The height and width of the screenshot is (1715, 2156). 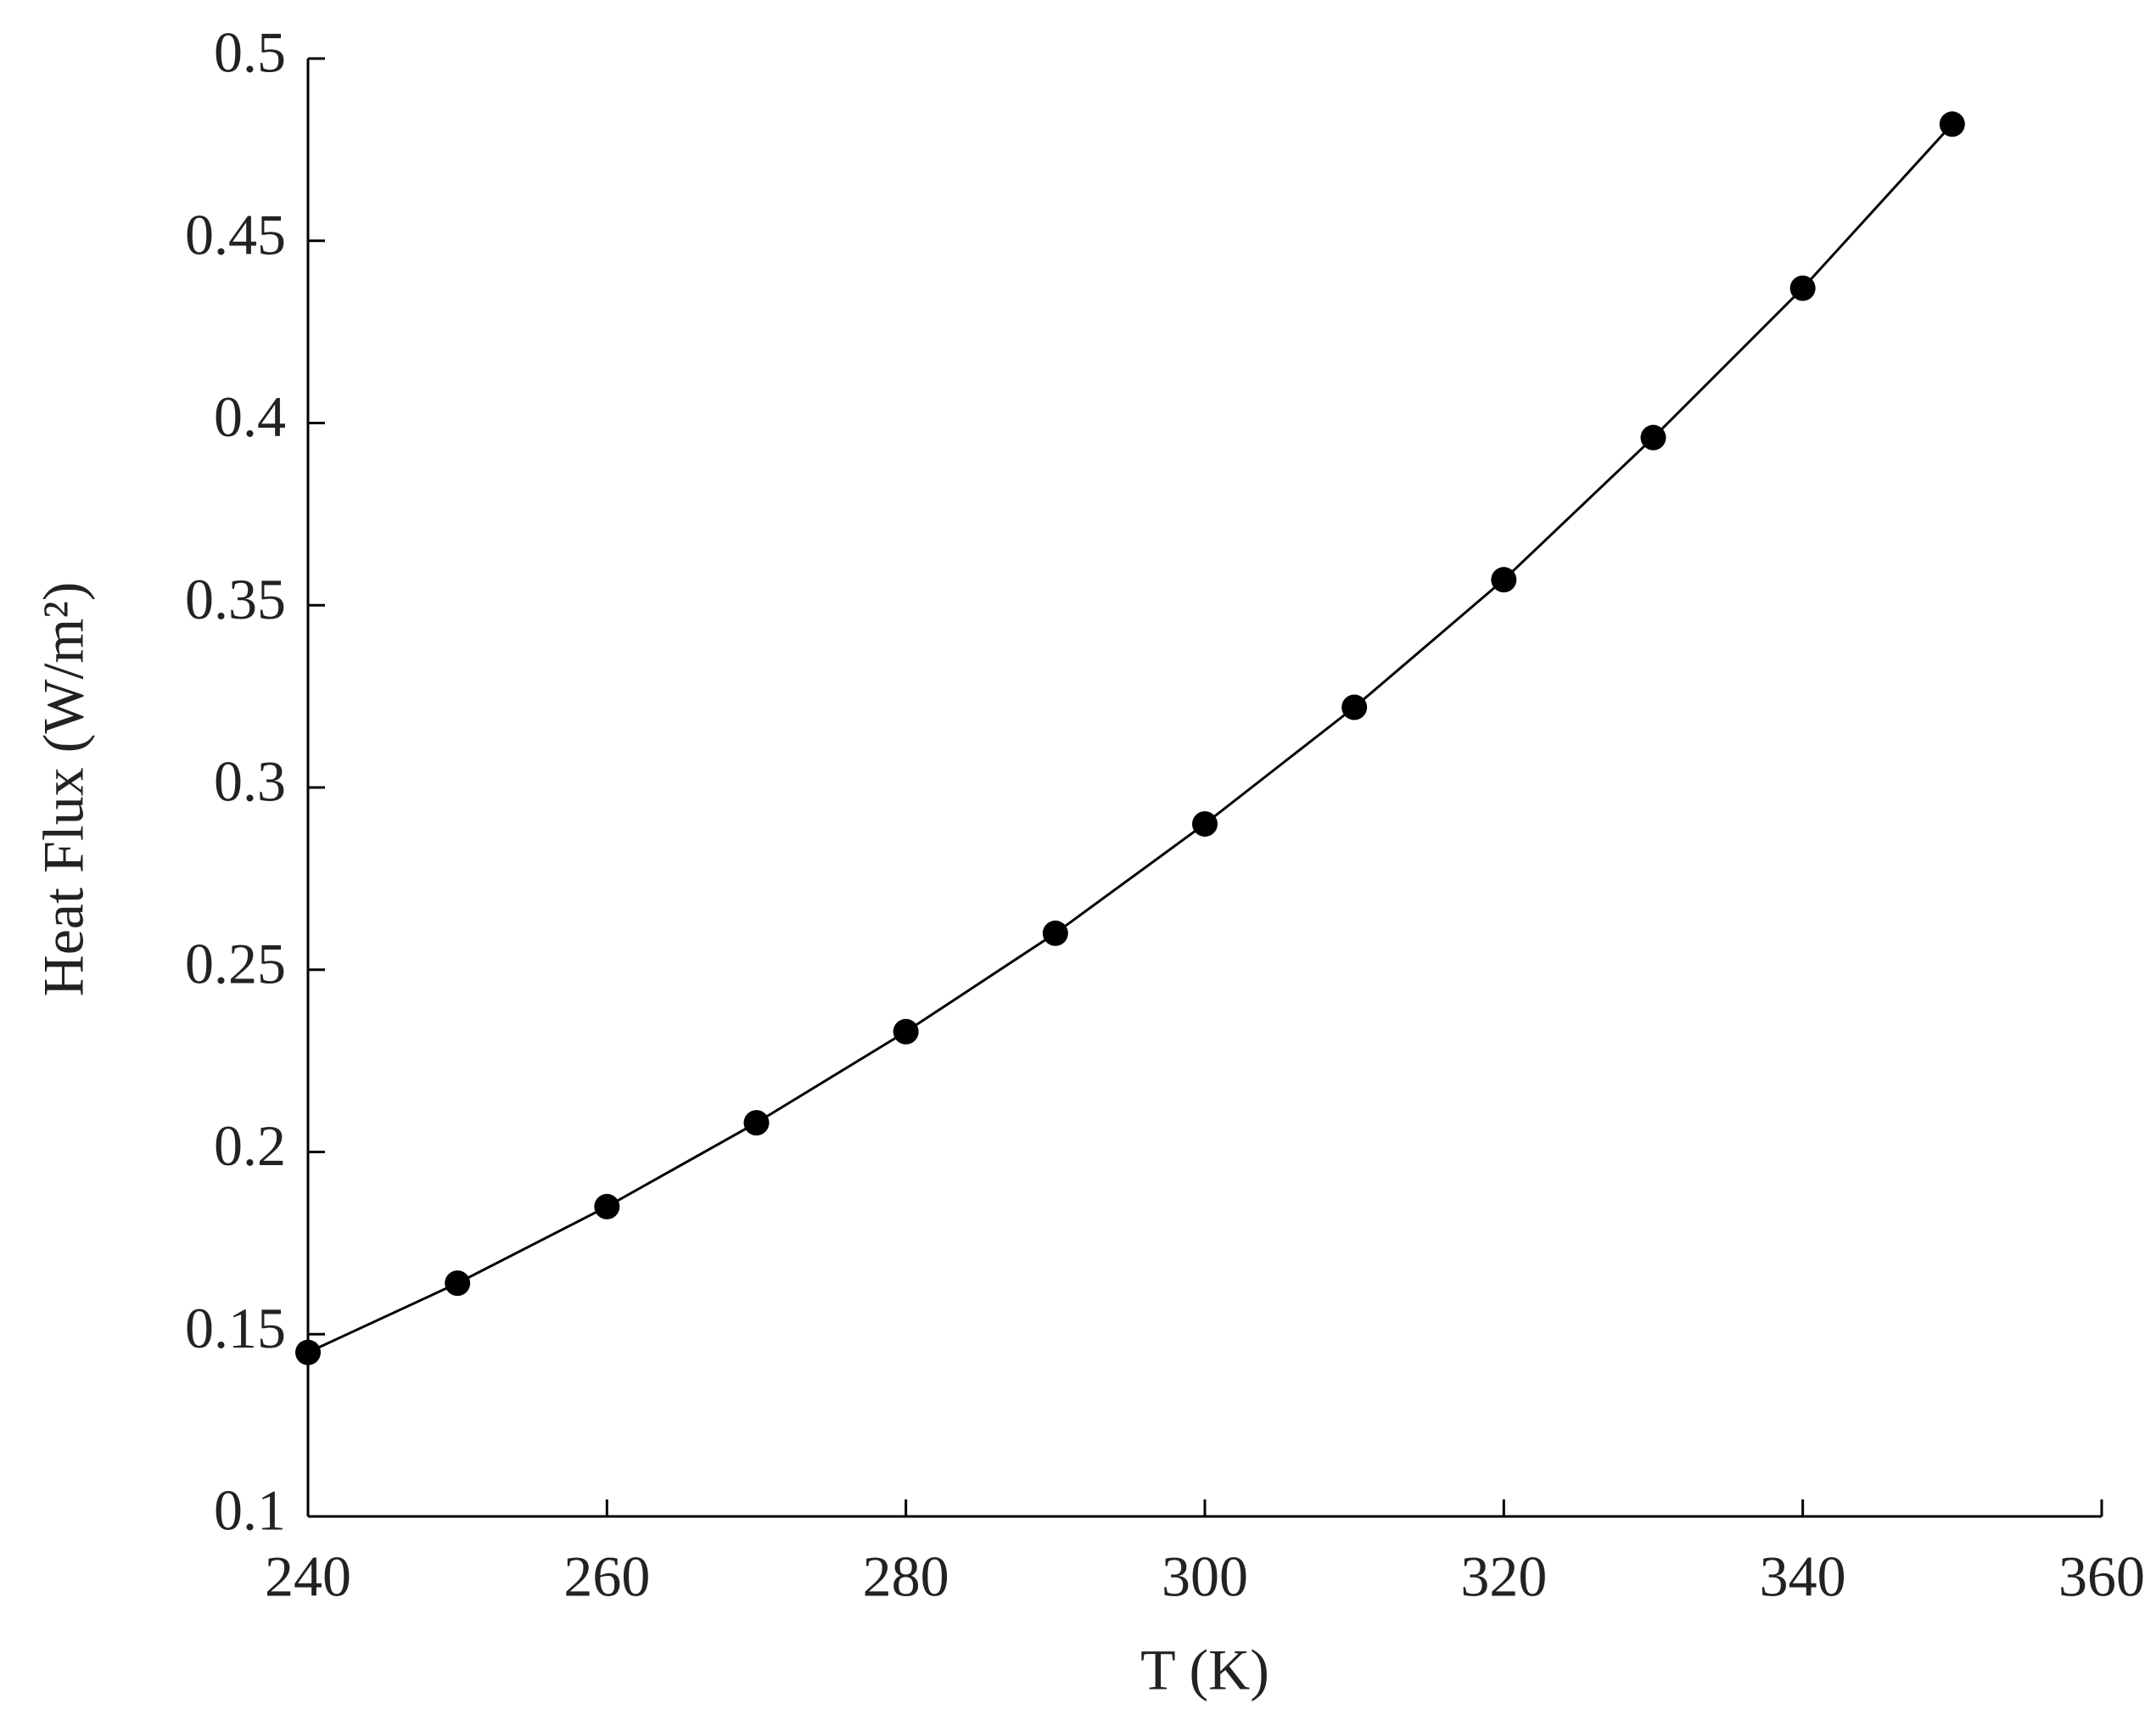 What do you see at coordinates (1503, 1576) in the screenshot?
I see `x-tick-label: 320` at bounding box center [1503, 1576].